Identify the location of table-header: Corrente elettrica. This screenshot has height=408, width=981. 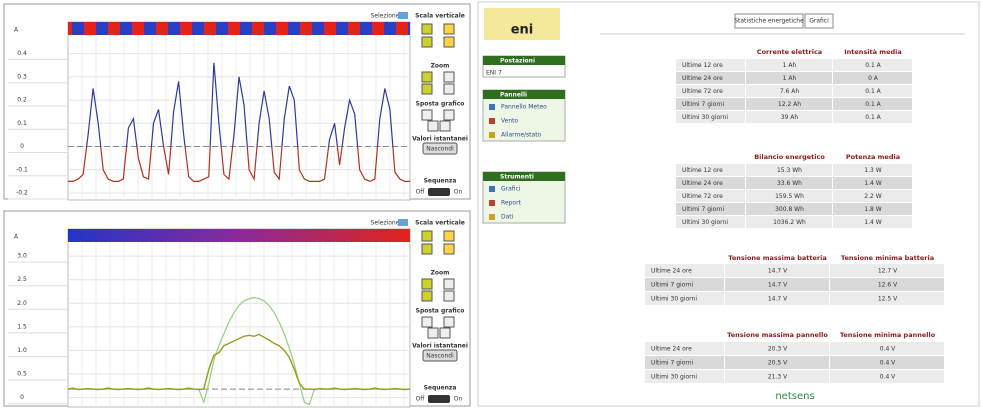
(789, 52).